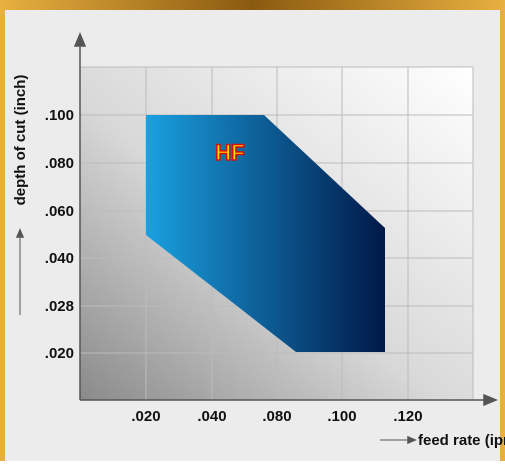  What do you see at coordinates (145, 416) in the screenshot?
I see `x-tick-label: .020` at bounding box center [145, 416].